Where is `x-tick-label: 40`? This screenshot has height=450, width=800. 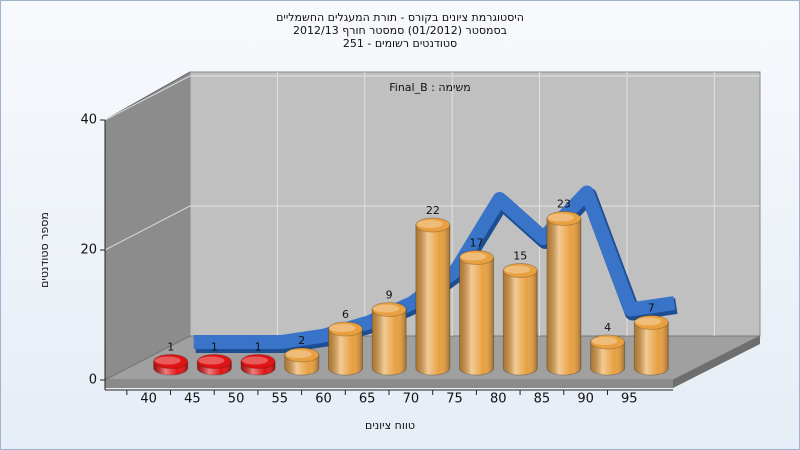 x-tick-label: 40 is located at coordinates (148, 399).